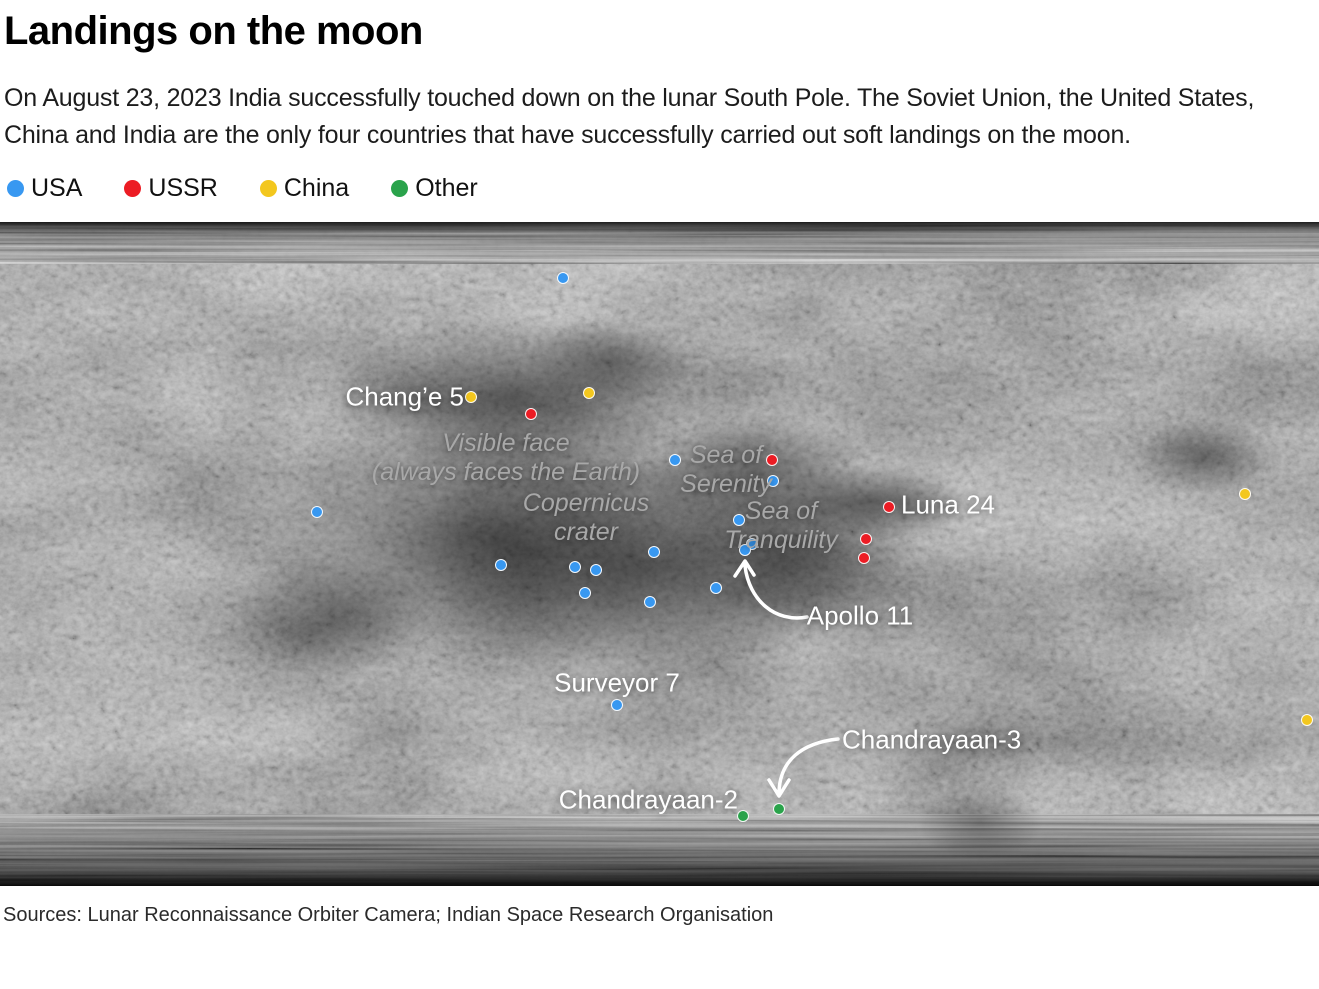  Describe the element at coordinates (268, 188) in the screenshot. I see `china-dot-icon` at that location.